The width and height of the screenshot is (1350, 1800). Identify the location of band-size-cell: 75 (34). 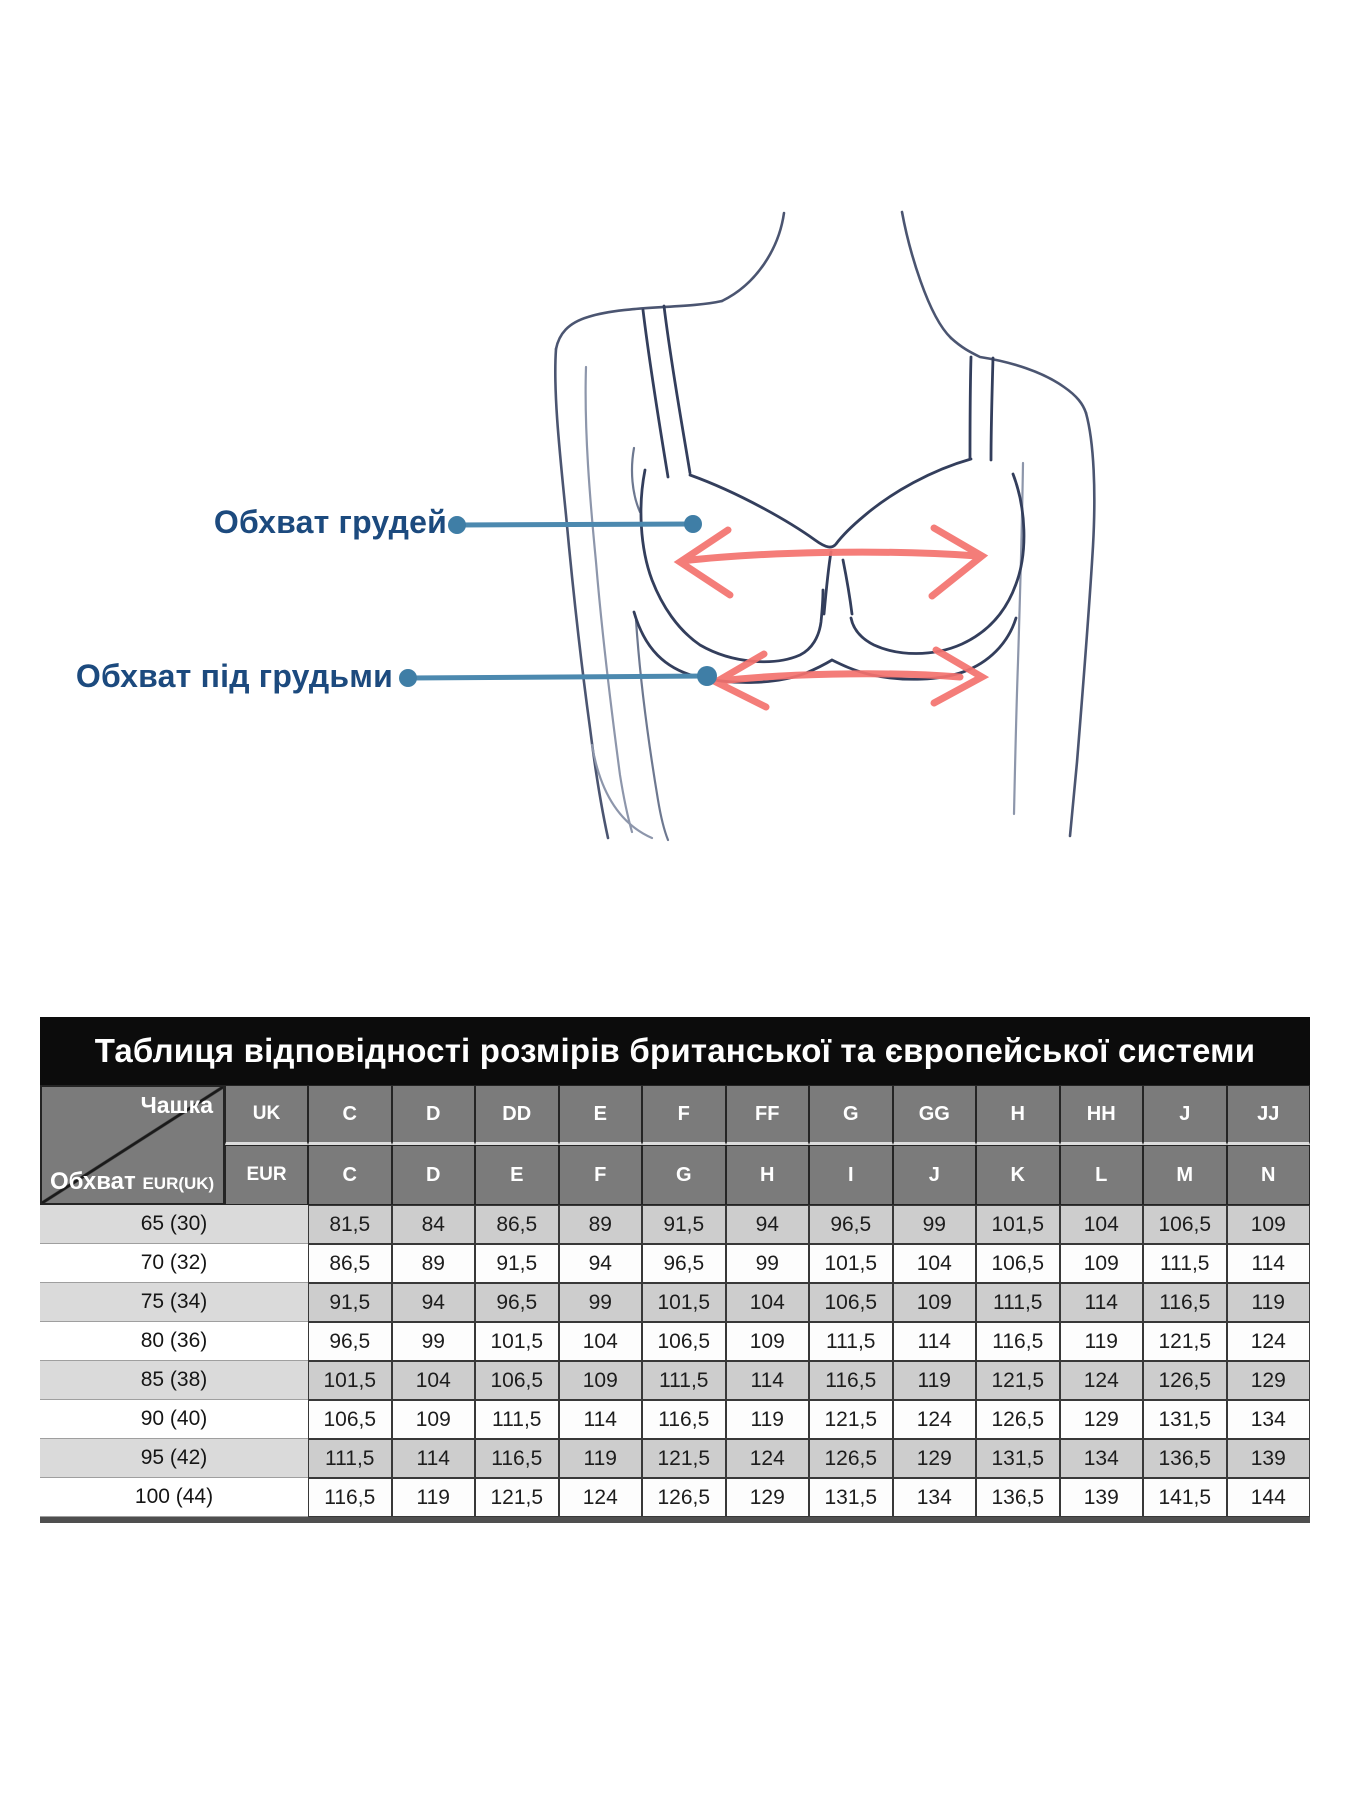
(174, 1302).